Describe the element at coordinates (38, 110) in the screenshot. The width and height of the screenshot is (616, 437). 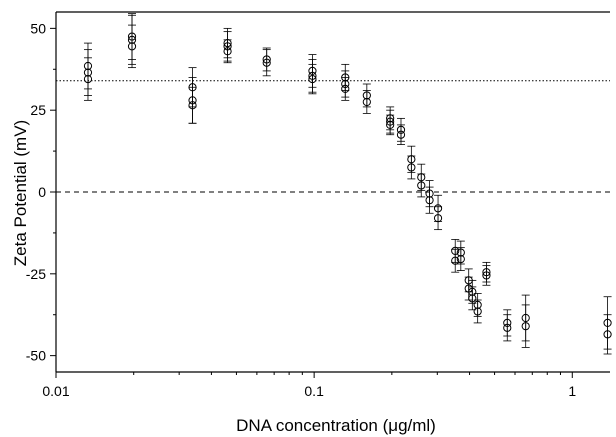
I see `y-tick-label: 25` at that location.